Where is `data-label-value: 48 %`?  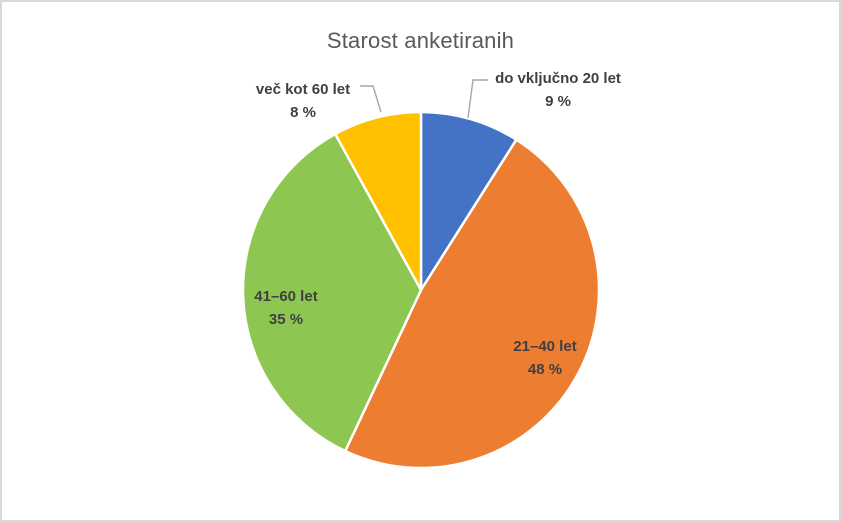
data-label-value: 48 % is located at coordinates (545, 369).